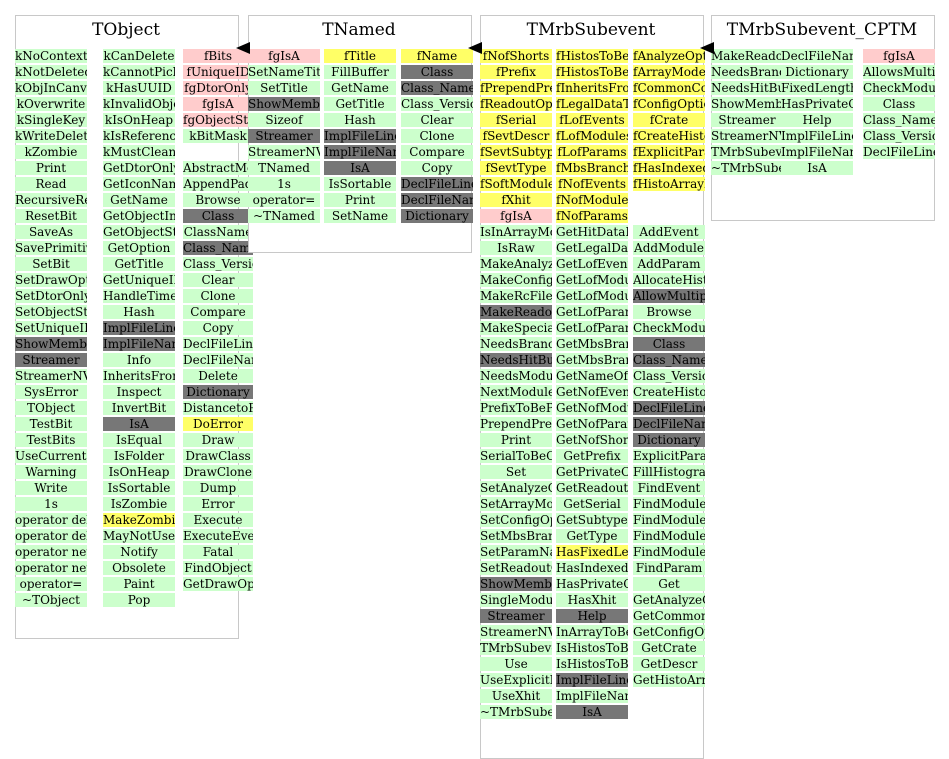 The width and height of the screenshot is (949, 759). What do you see at coordinates (516, 680) in the screenshot?
I see `member-cell: UseExplicitParamNames` at bounding box center [516, 680].